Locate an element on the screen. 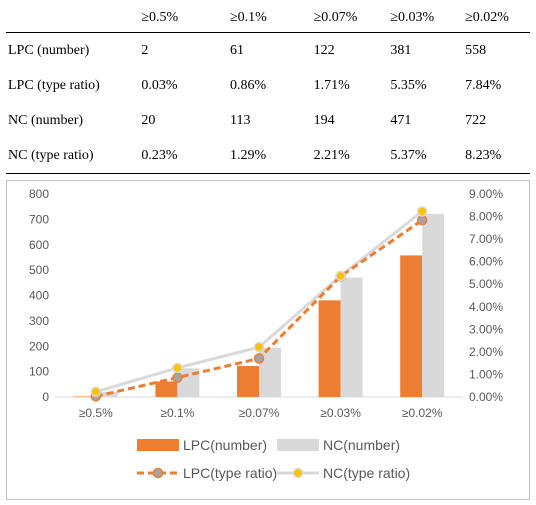 This screenshot has width=536, height=505. y-right-tick-label: 1.00% is located at coordinates (486, 374).